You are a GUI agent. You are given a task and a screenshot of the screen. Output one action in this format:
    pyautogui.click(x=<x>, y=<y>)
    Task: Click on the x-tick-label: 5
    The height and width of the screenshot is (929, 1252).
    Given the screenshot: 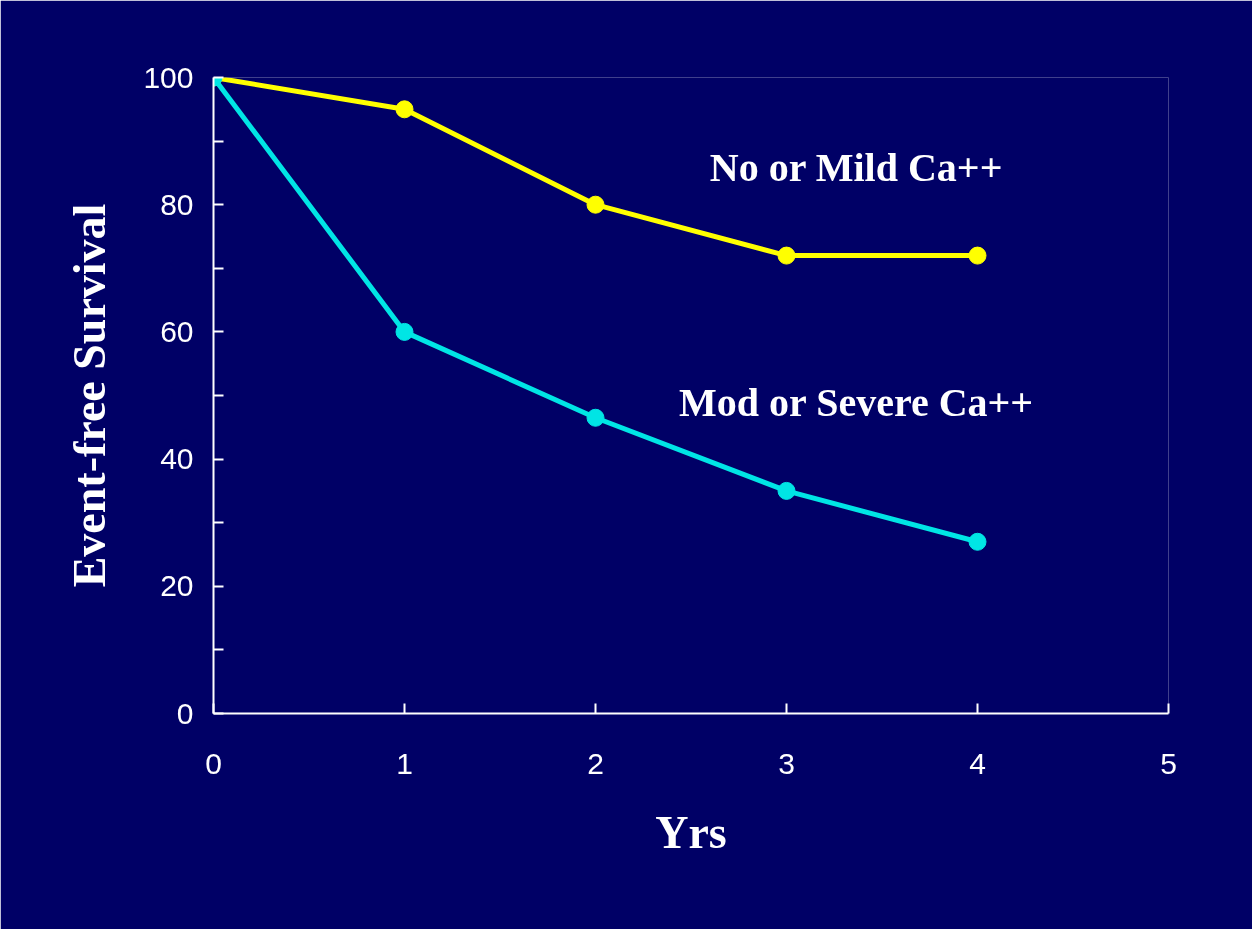 What is the action you would take?
    pyautogui.click(x=1168, y=763)
    